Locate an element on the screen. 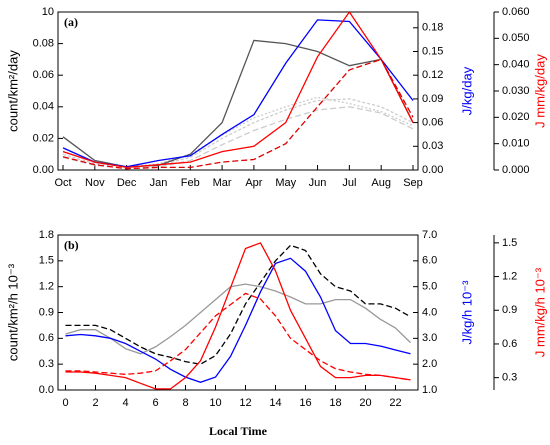  y2-axis-label: J/kg/h 10⁻³ is located at coordinates (466, 312).